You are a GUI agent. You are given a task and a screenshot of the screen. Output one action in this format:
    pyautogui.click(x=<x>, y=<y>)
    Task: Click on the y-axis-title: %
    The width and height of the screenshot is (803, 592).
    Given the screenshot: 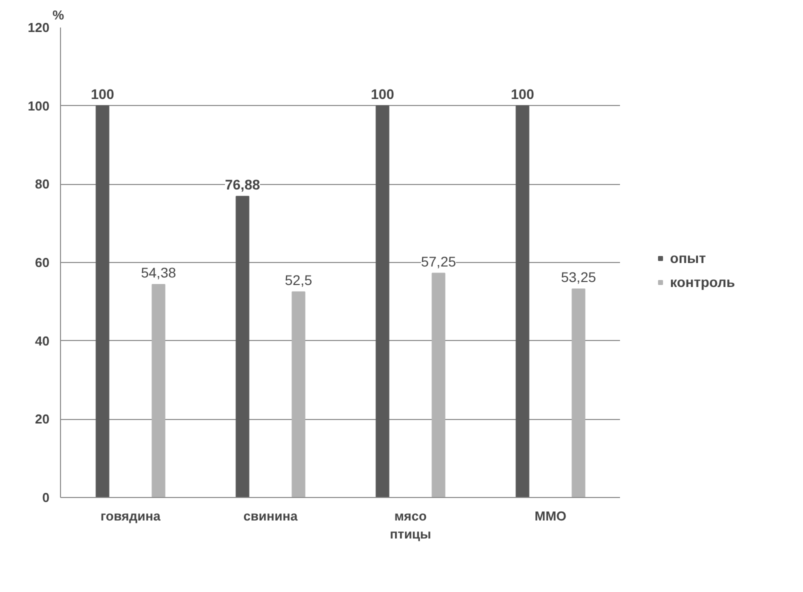 What is the action you would take?
    pyautogui.click(x=58, y=15)
    